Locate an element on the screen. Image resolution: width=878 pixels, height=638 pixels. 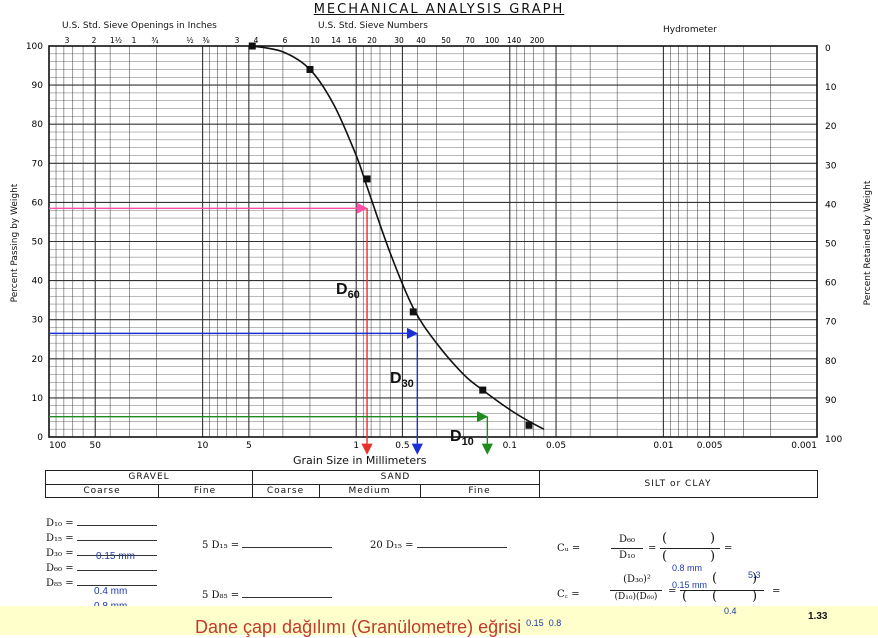
silt-clay: SILT or CLAY is located at coordinates (678, 484).